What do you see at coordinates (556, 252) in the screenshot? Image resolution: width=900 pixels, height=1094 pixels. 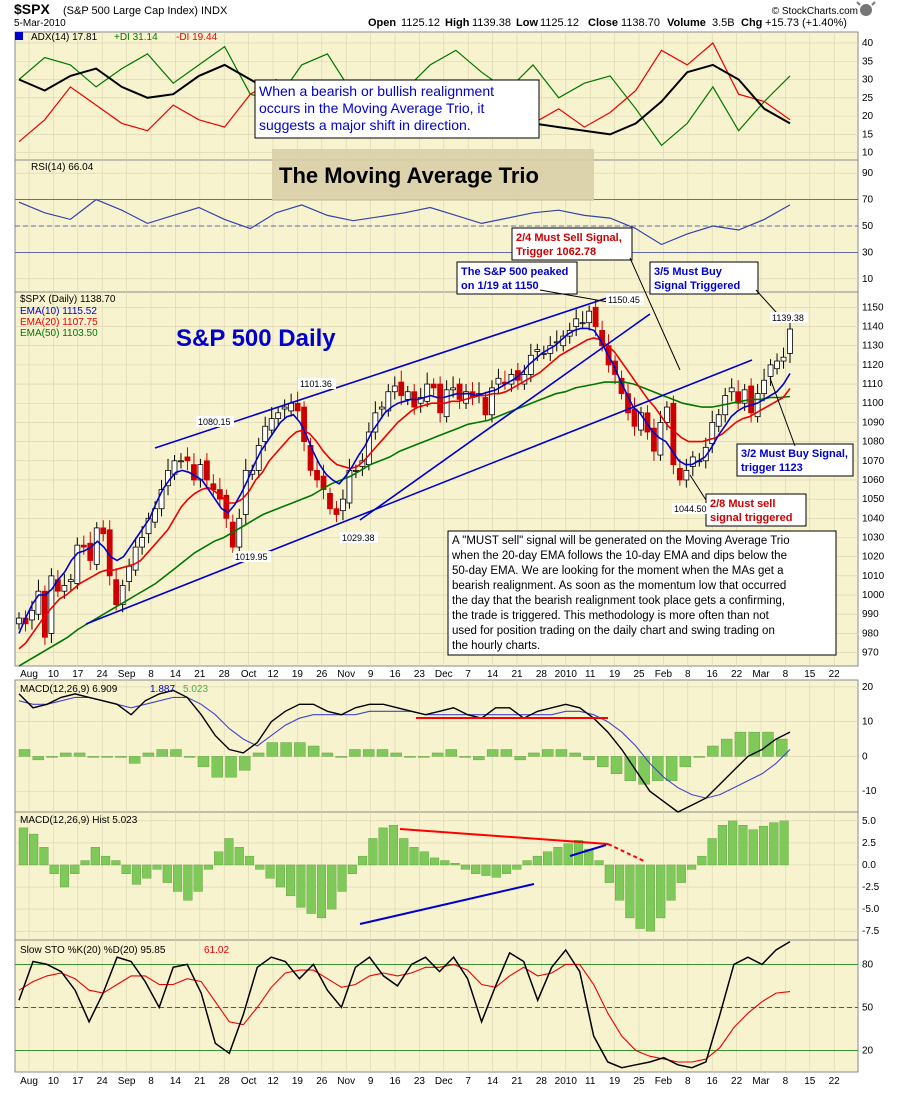 I see `sell-24-line-2: Trigger 1062.78` at bounding box center [556, 252].